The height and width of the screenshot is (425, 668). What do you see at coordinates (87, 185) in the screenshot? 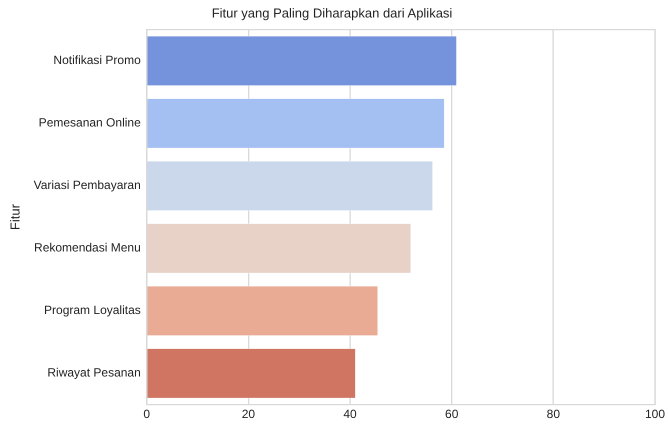
I see `y-tick-label: Variasi Pembayaran` at bounding box center [87, 185].